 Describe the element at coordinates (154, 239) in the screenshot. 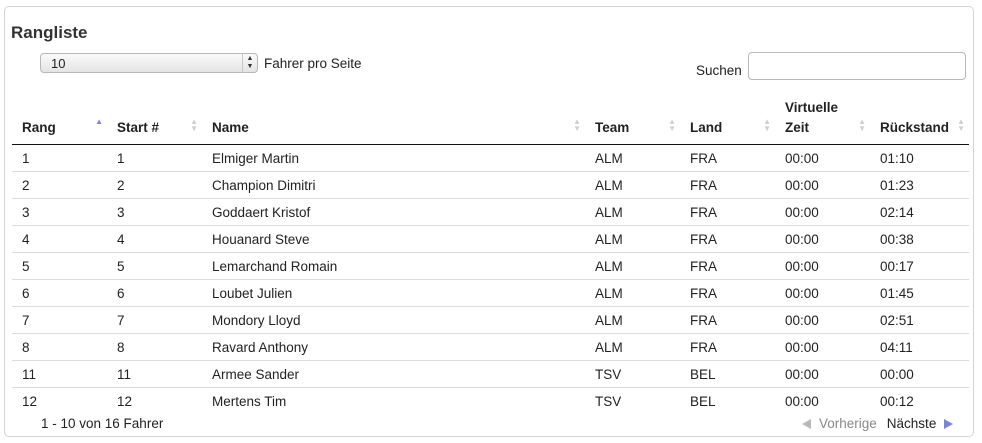

I see `cell-start: 4` at that location.